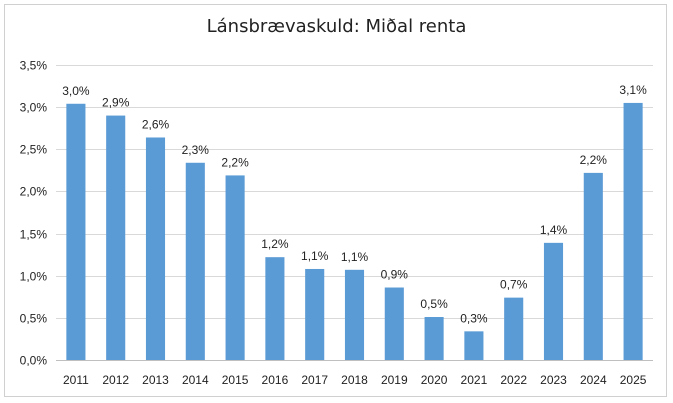 The height and width of the screenshot is (403, 673). Describe the element at coordinates (593, 380) in the screenshot. I see `x-tick-label: 2024` at that location.